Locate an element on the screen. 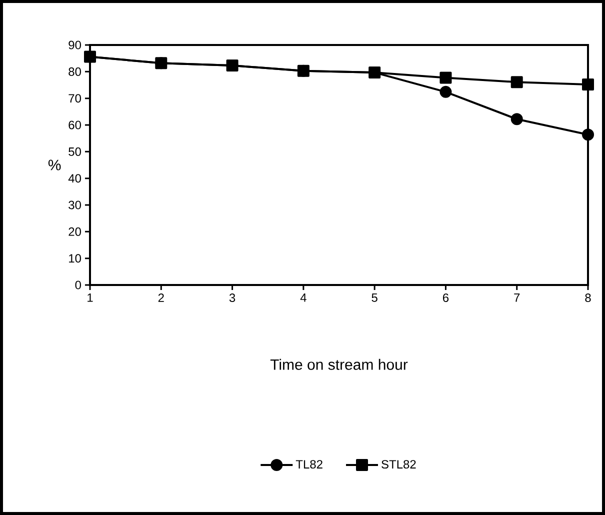 Image resolution: width=605 pixels, height=515 pixels. x-tick-label: 2 is located at coordinates (161, 298).